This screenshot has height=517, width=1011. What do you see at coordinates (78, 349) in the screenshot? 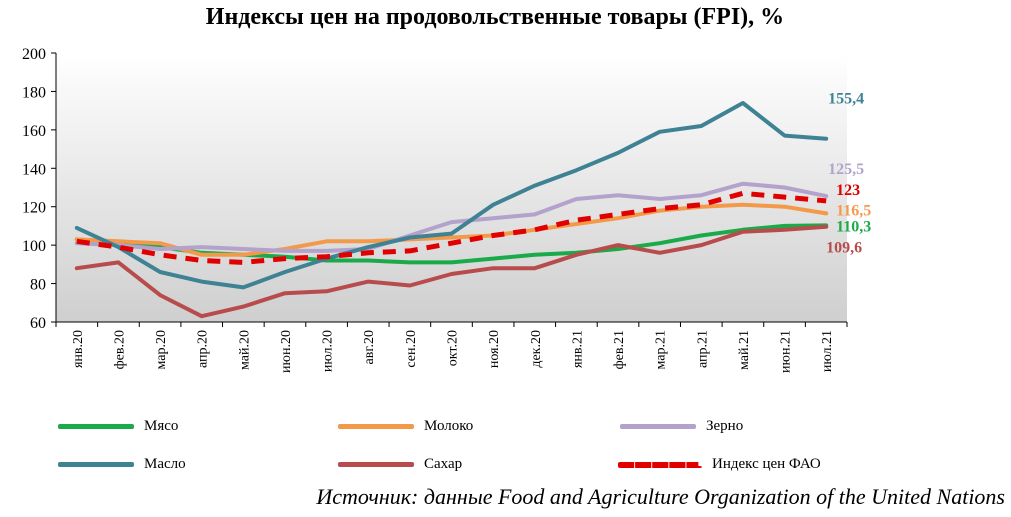
I see `x-tick-label: янв.20` at bounding box center [78, 349].